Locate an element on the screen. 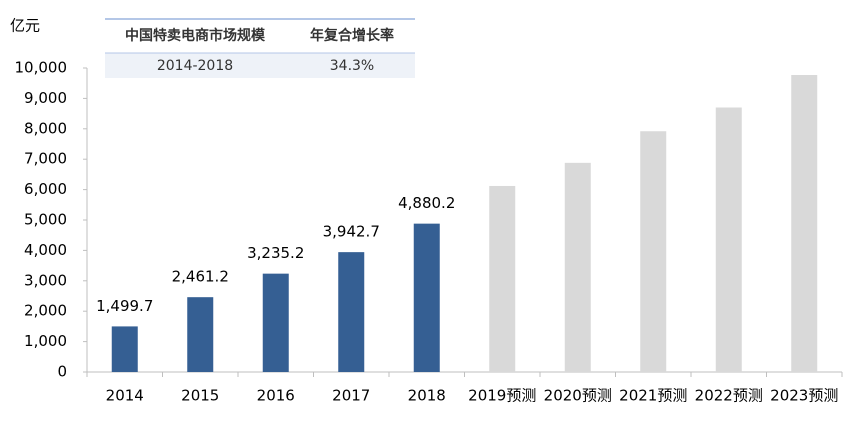 The image size is (857, 429). table-header: 中国特卖电商市场规模 is located at coordinates (195, 35).